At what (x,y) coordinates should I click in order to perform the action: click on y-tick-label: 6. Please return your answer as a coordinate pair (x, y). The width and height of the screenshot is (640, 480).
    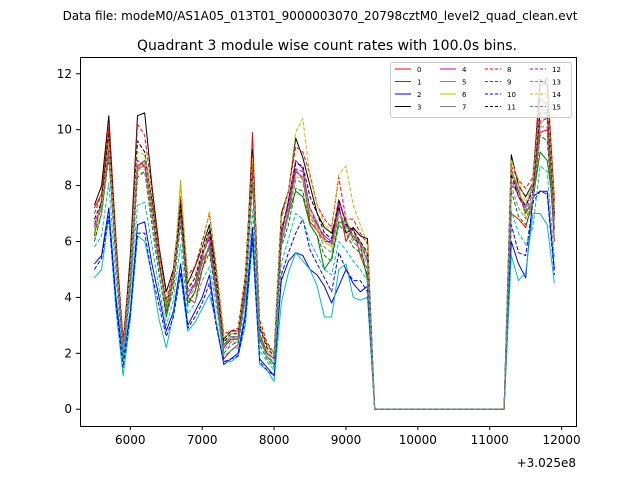
    Looking at the image, I should click on (68, 242).